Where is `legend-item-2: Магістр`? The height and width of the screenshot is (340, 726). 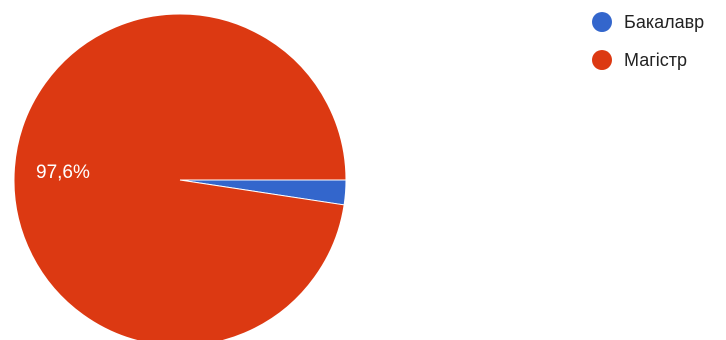
legend-item-2: Магістр is located at coordinates (639, 60).